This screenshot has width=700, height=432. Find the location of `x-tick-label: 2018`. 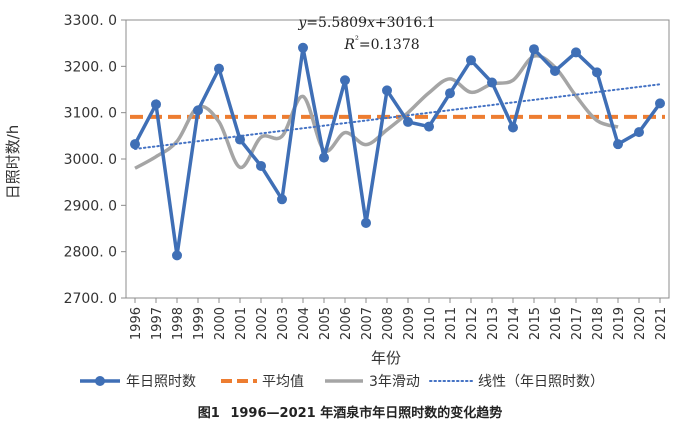

x-tick-label: 2018 is located at coordinates (598, 323).